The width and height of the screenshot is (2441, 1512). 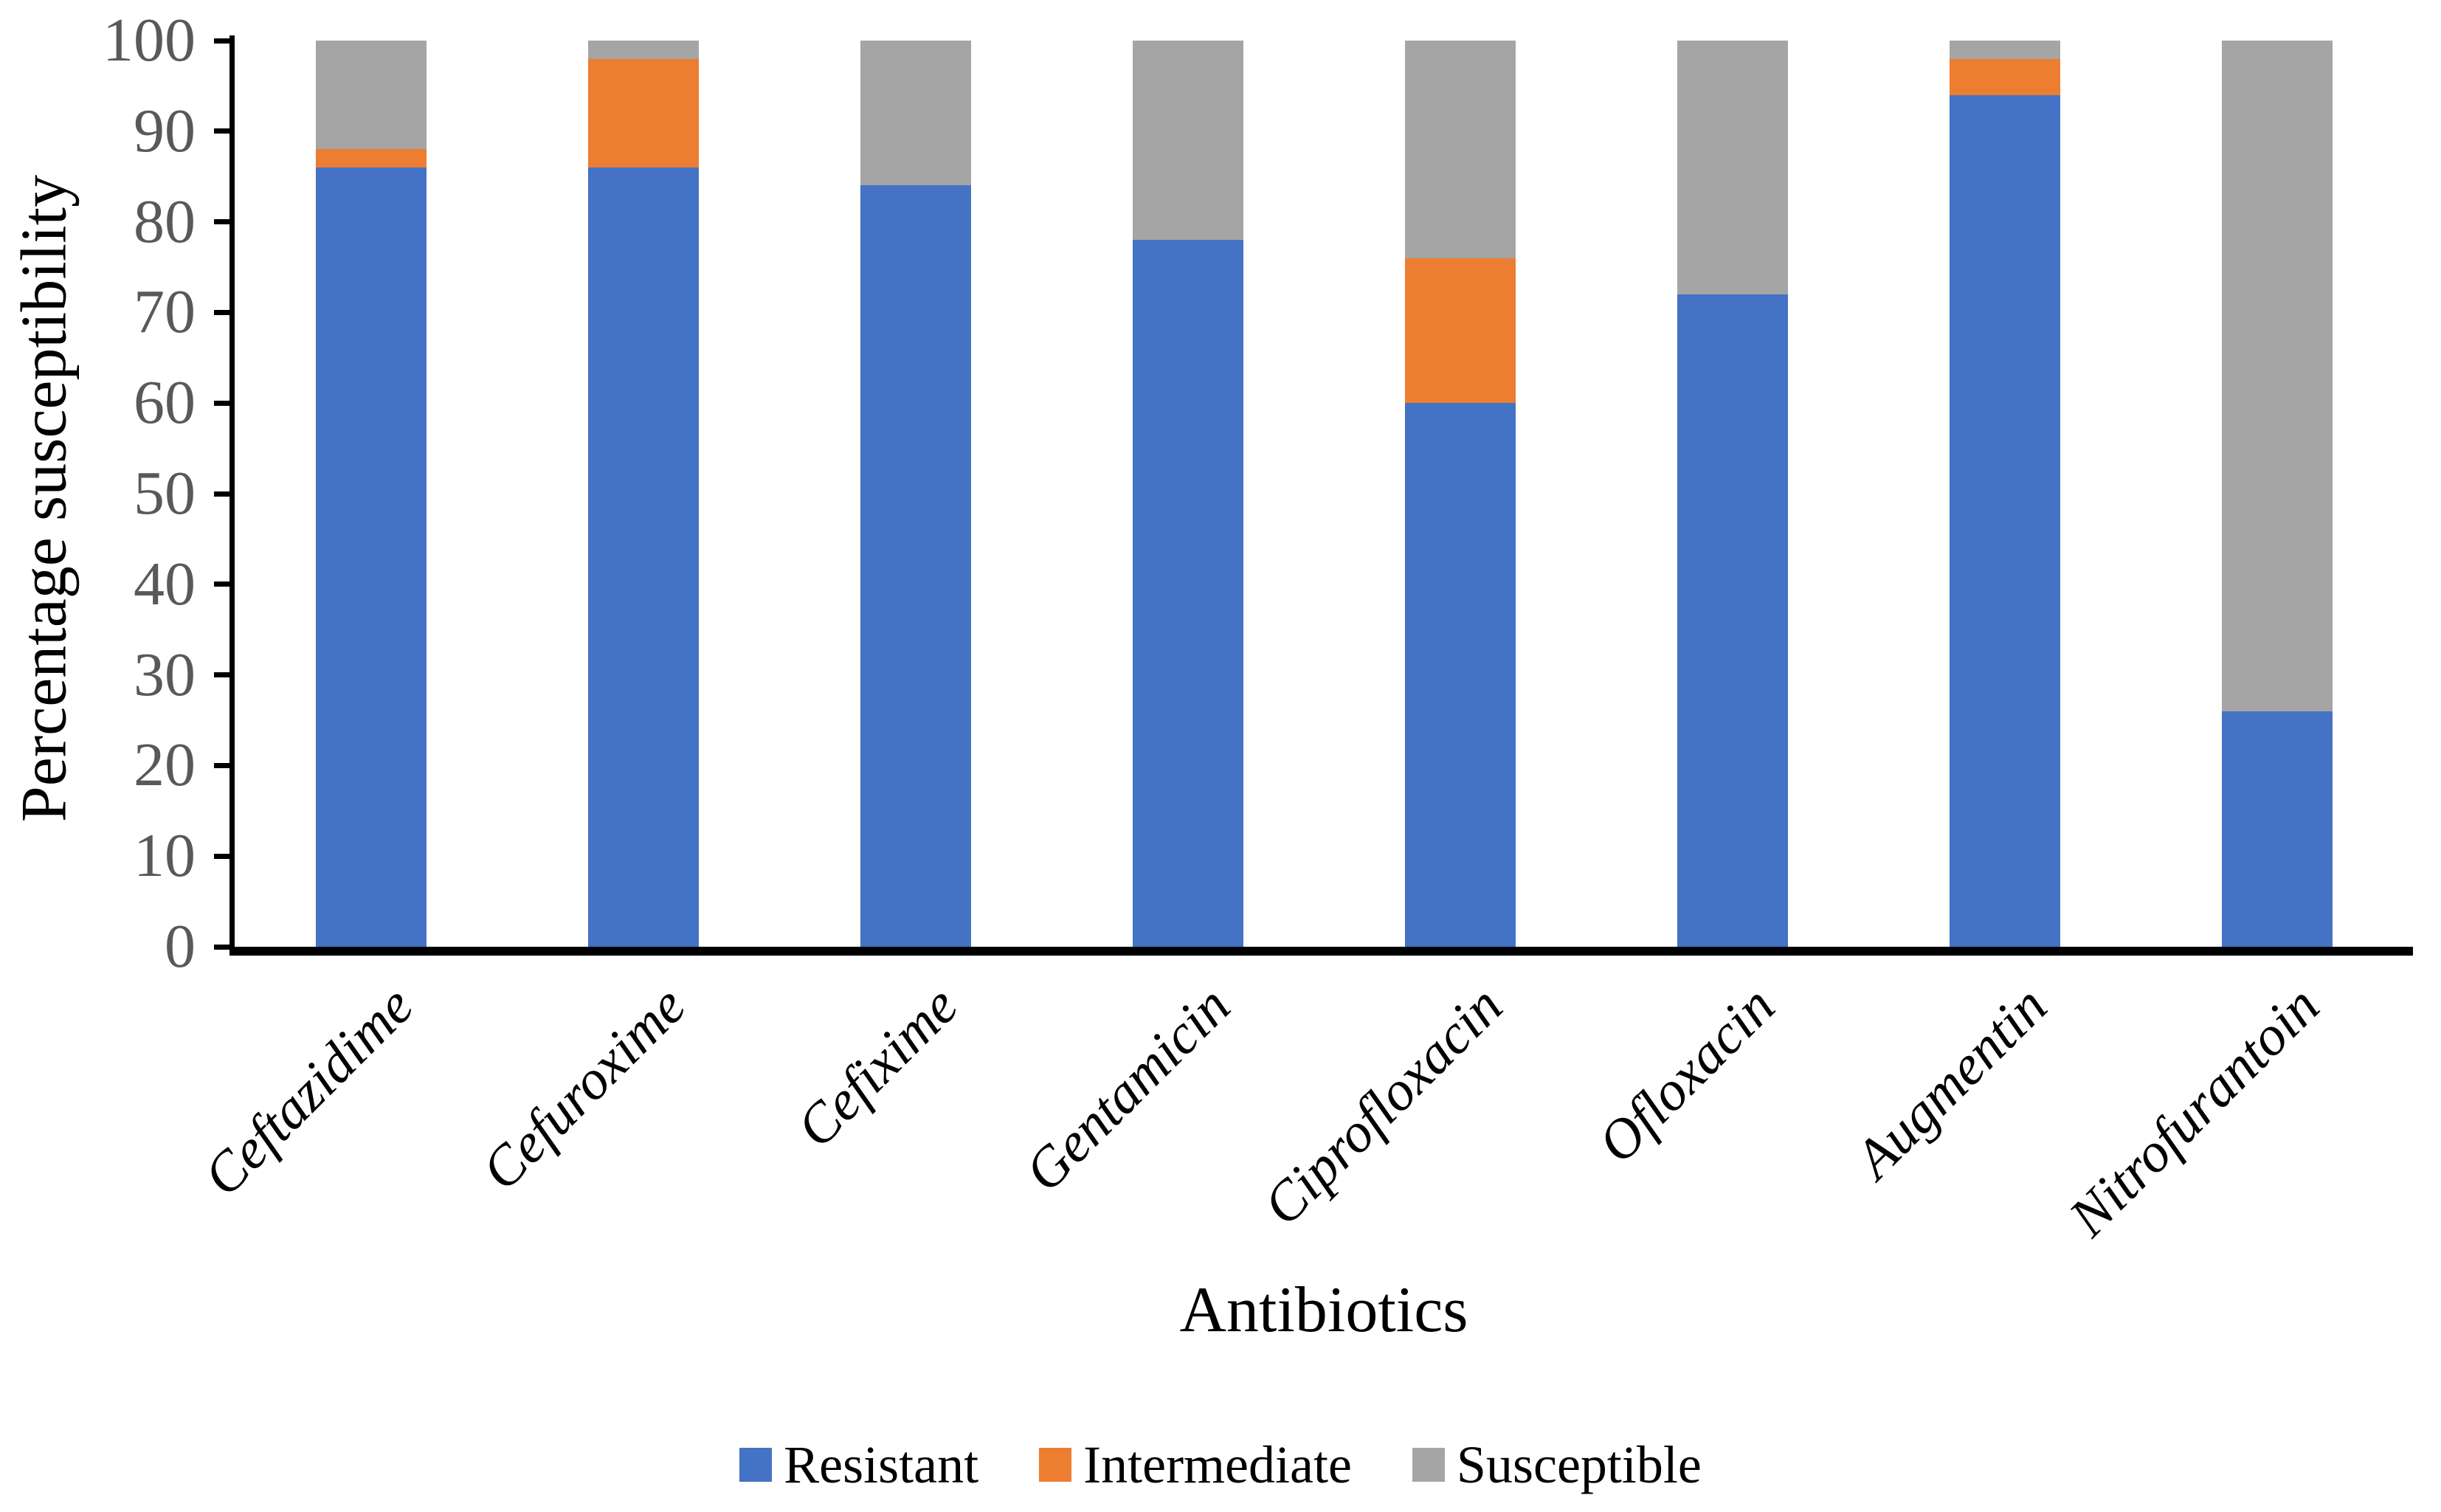 I want to click on legend-item-resistant: Resistant, so click(x=858, y=1465).